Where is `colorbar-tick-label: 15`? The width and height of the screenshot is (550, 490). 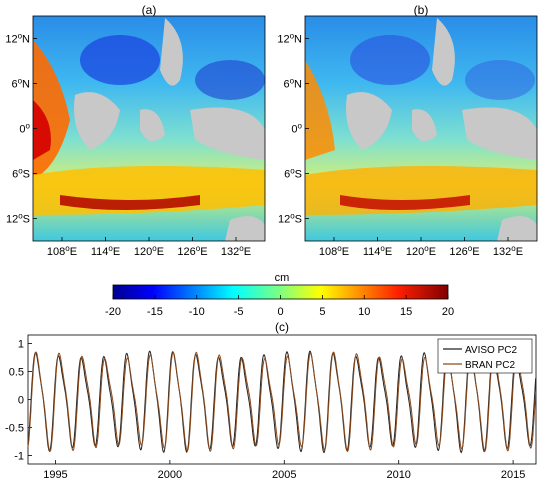
colorbar-tick-label: 15 is located at coordinates (406, 312).